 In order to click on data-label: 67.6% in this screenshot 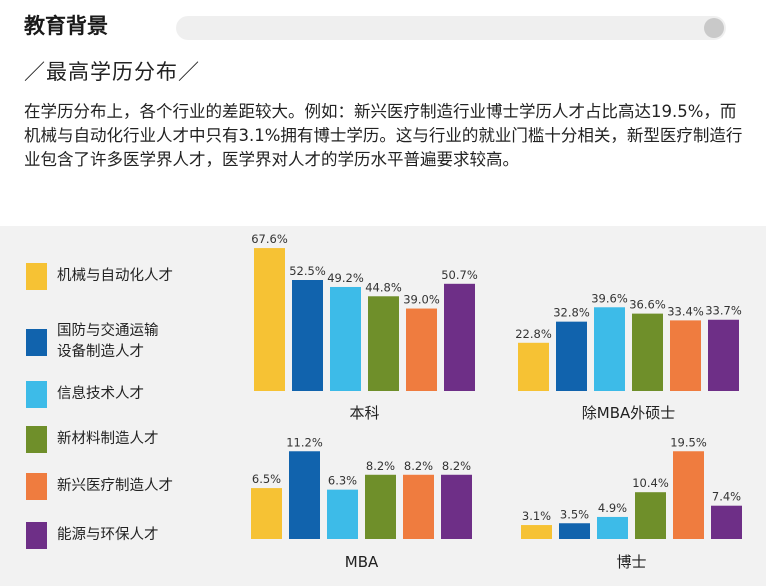, I will do `click(269, 239)`.